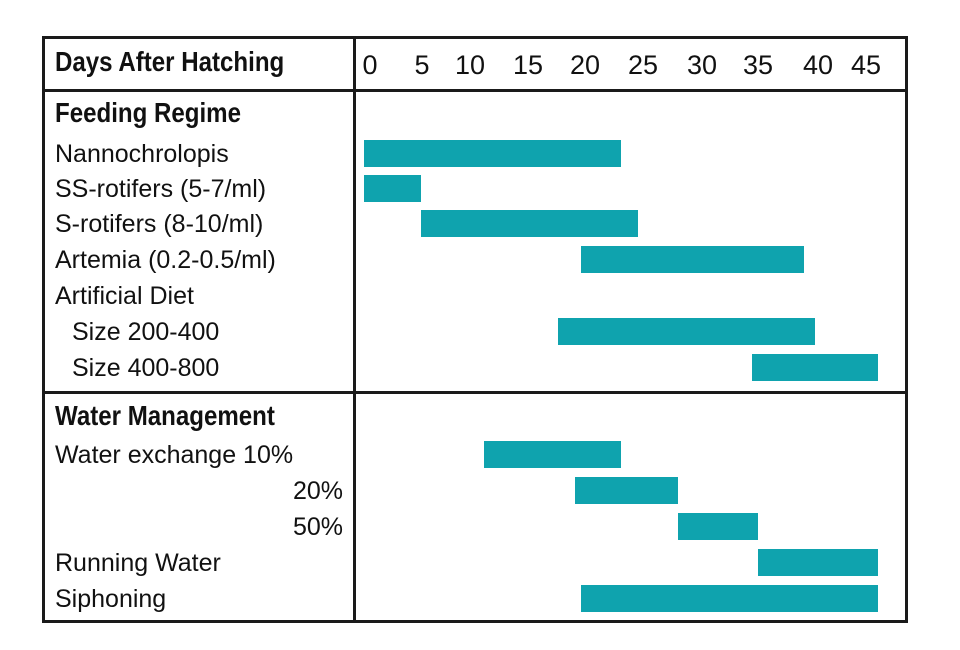  What do you see at coordinates (818, 65) in the screenshot?
I see `x-tick-label: 40` at bounding box center [818, 65].